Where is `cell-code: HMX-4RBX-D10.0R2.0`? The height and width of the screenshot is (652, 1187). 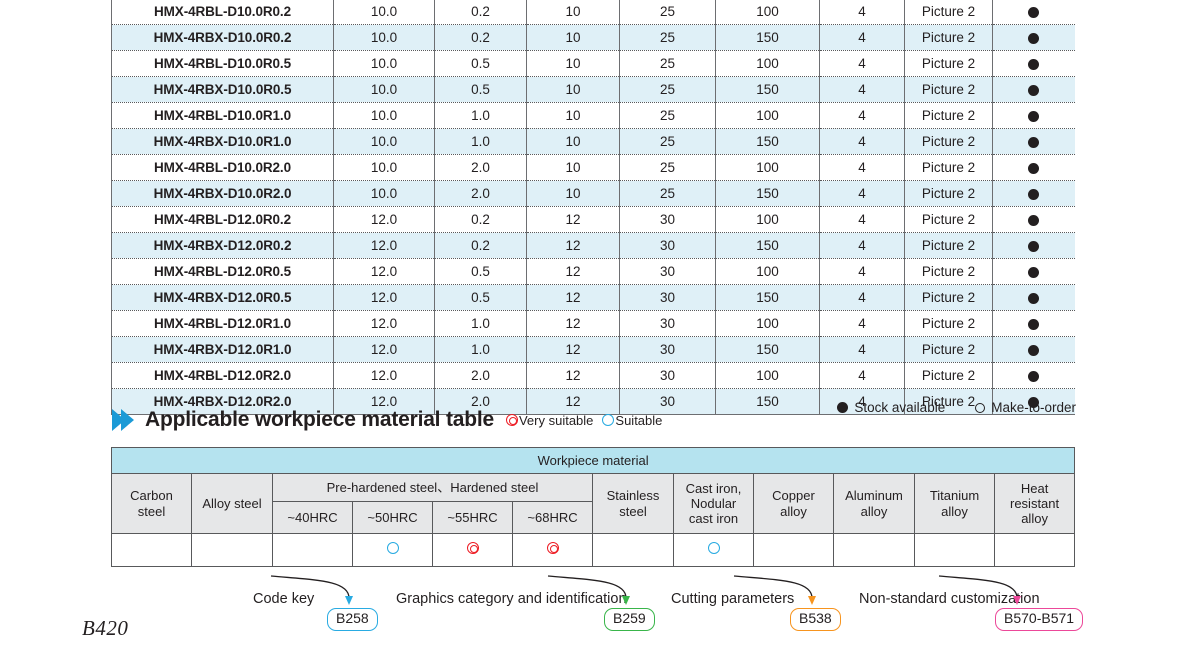 cell-code: HMX-4RBX-D10.0R2.0 is located at coordinates (222, 193).